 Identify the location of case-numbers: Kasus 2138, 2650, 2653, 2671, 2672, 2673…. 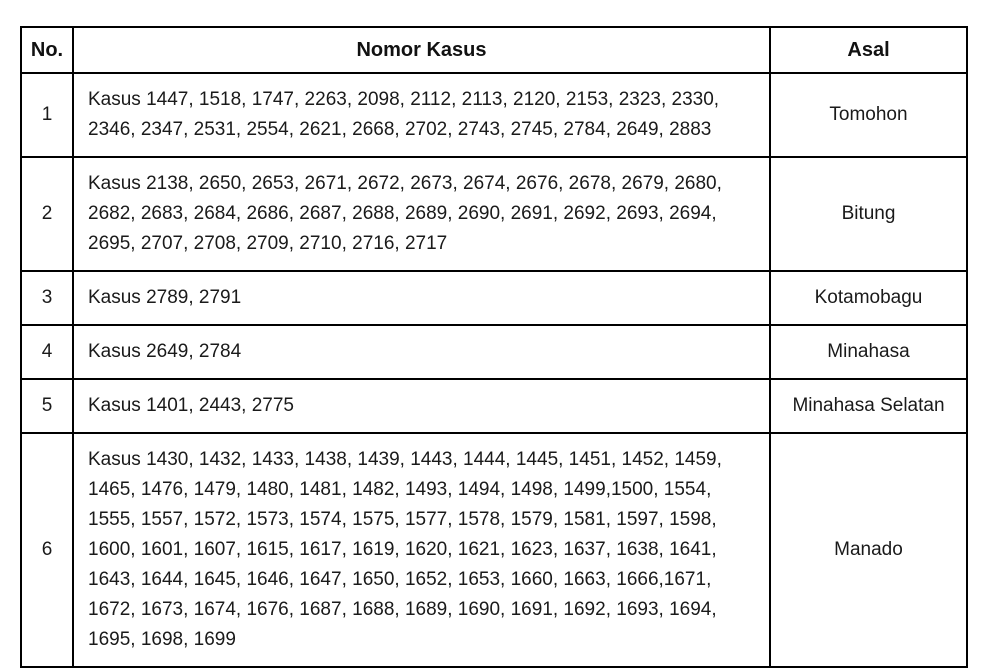
(421, 214).